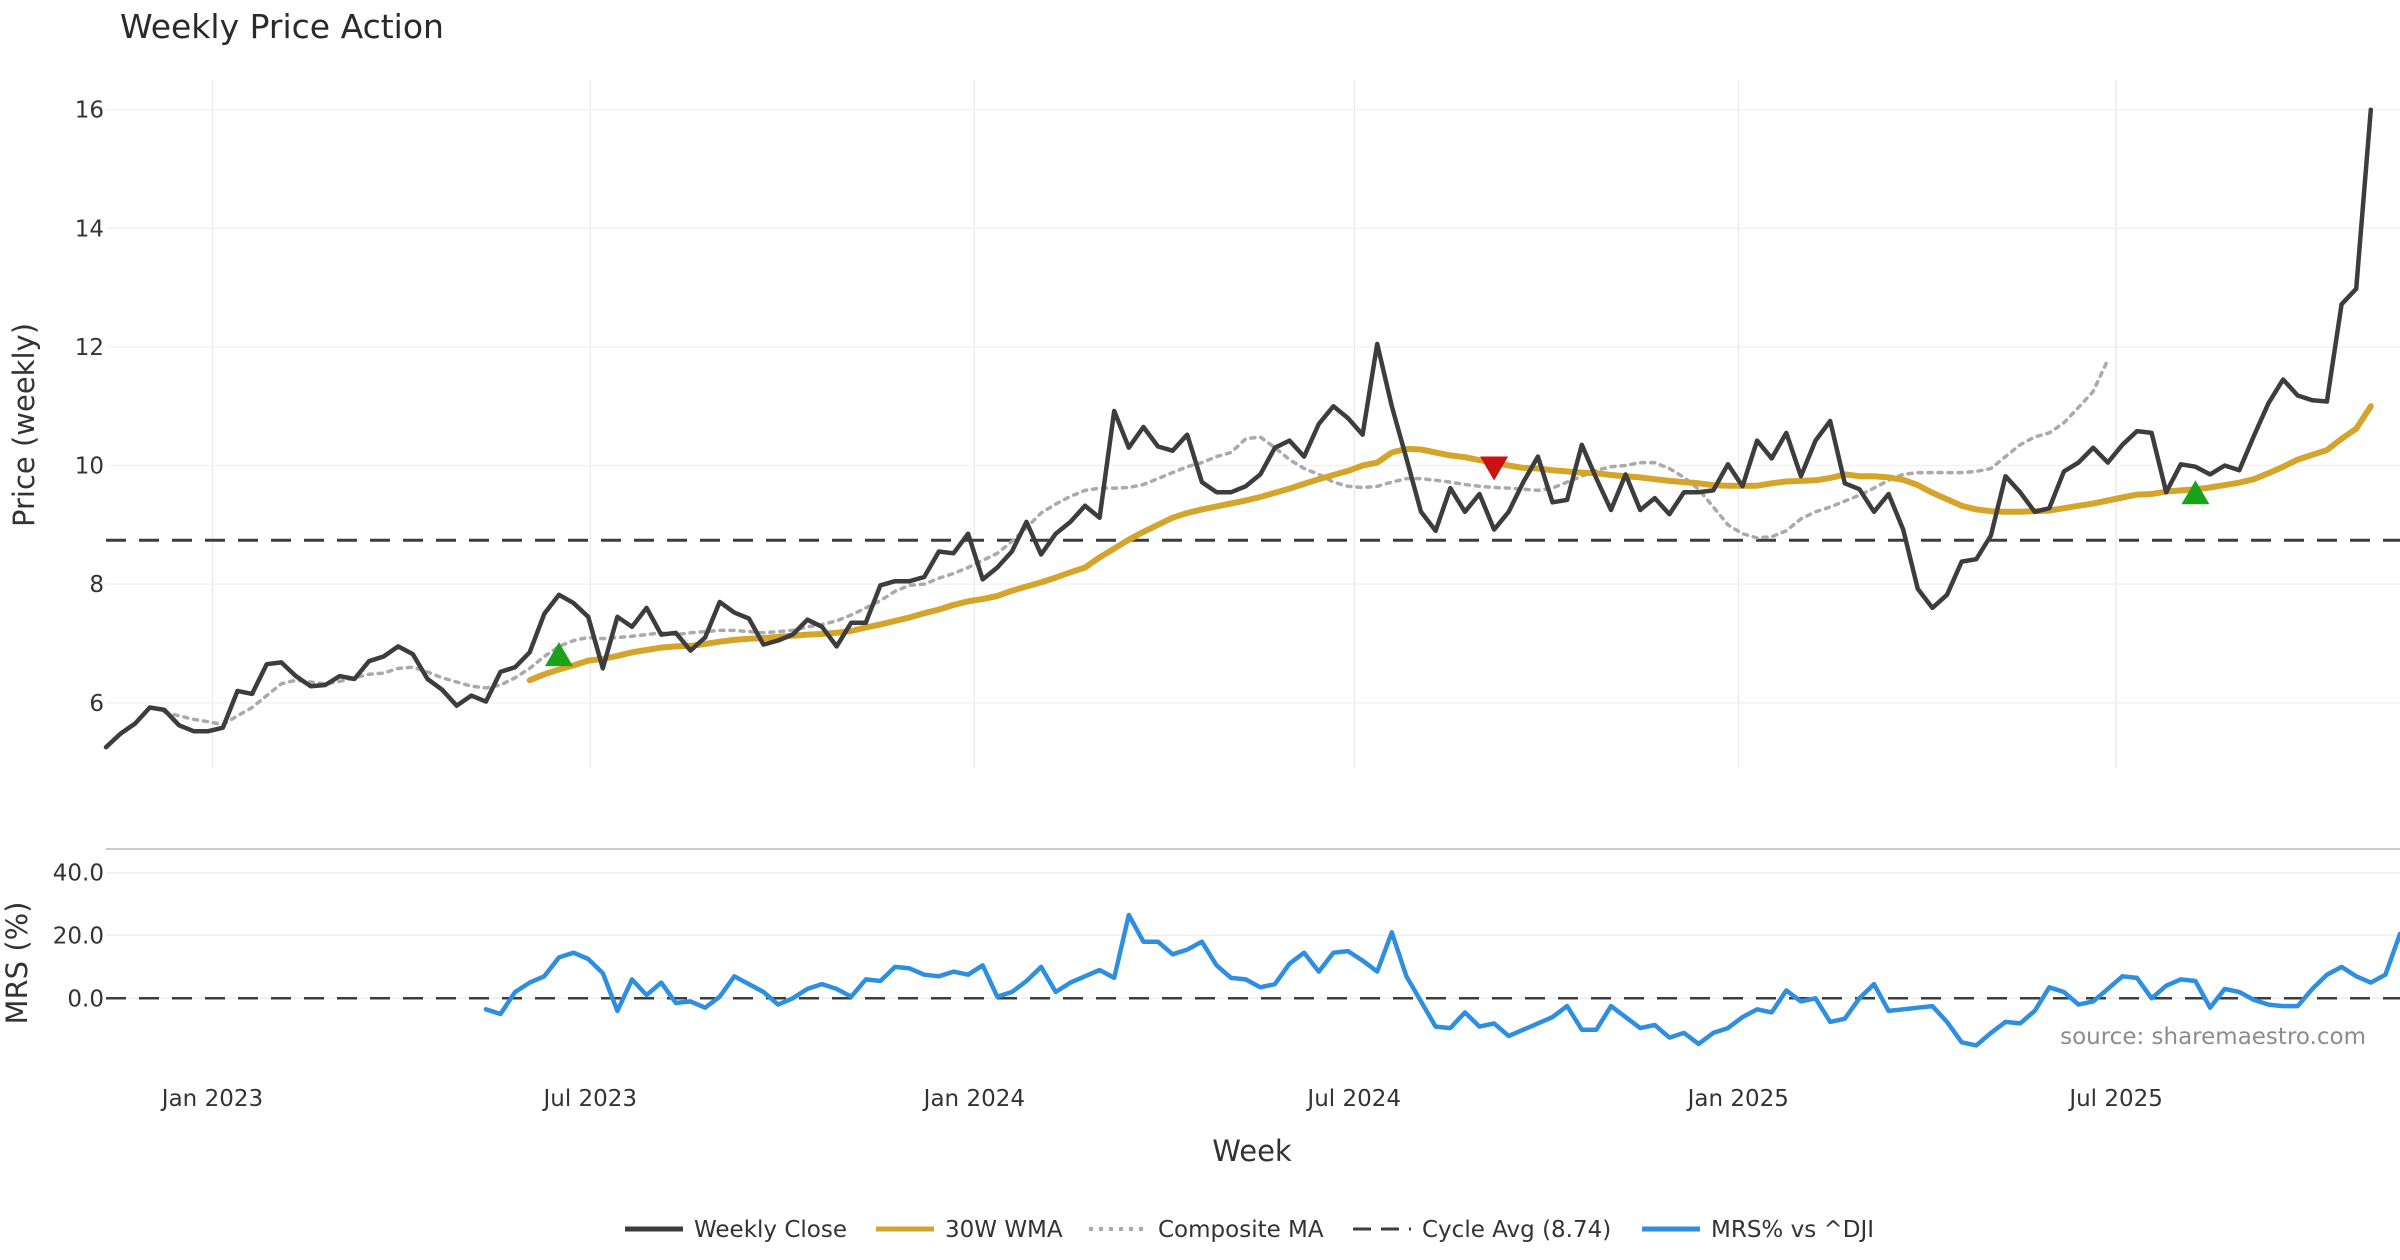  I want to click on legend-label: MRS% vs ^DJI, so click(1792, 1230).